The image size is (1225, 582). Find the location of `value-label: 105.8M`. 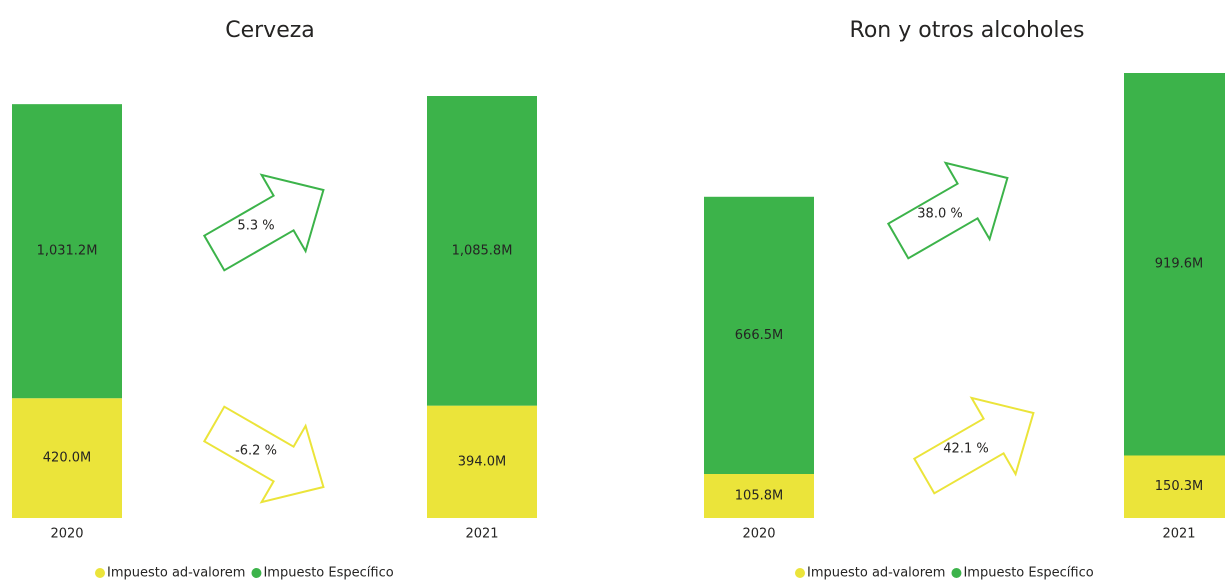

value-label: 105.8M is located at coordinates (759, 495).